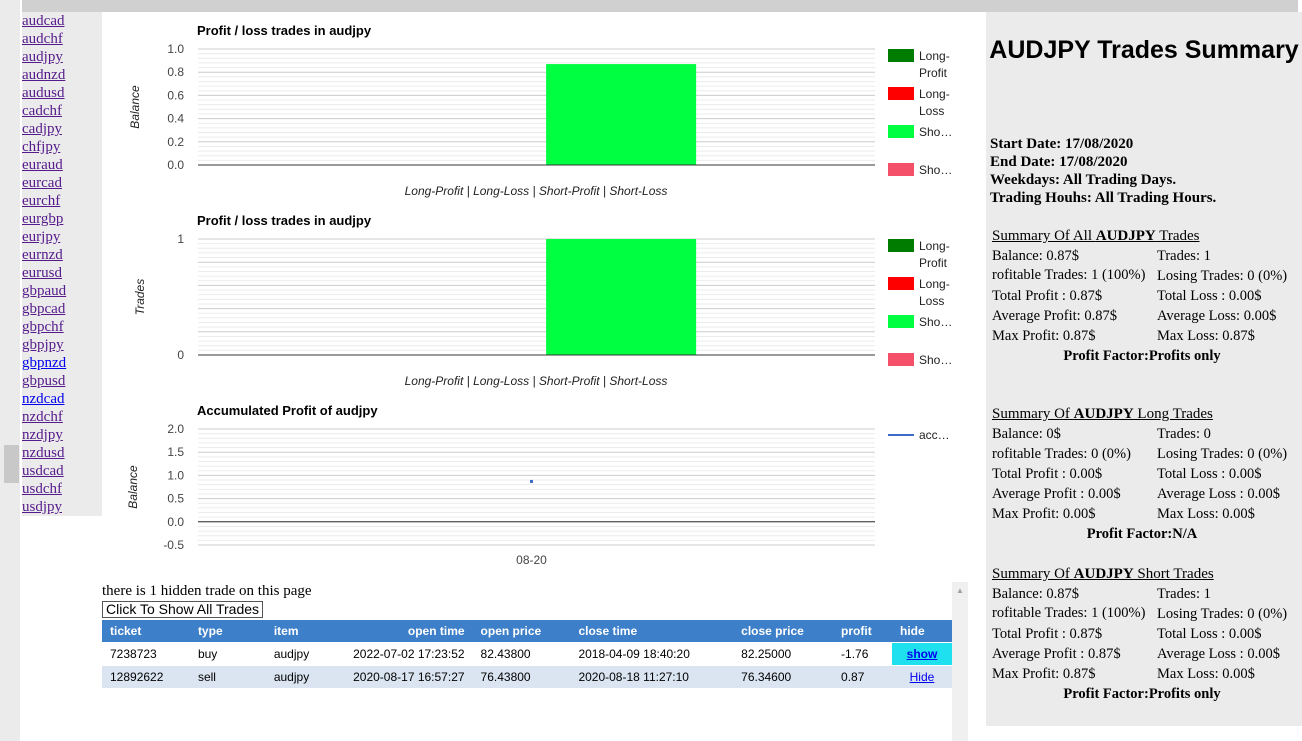  I want to click on pair-link-audcad: audcad, so click(43, 21).